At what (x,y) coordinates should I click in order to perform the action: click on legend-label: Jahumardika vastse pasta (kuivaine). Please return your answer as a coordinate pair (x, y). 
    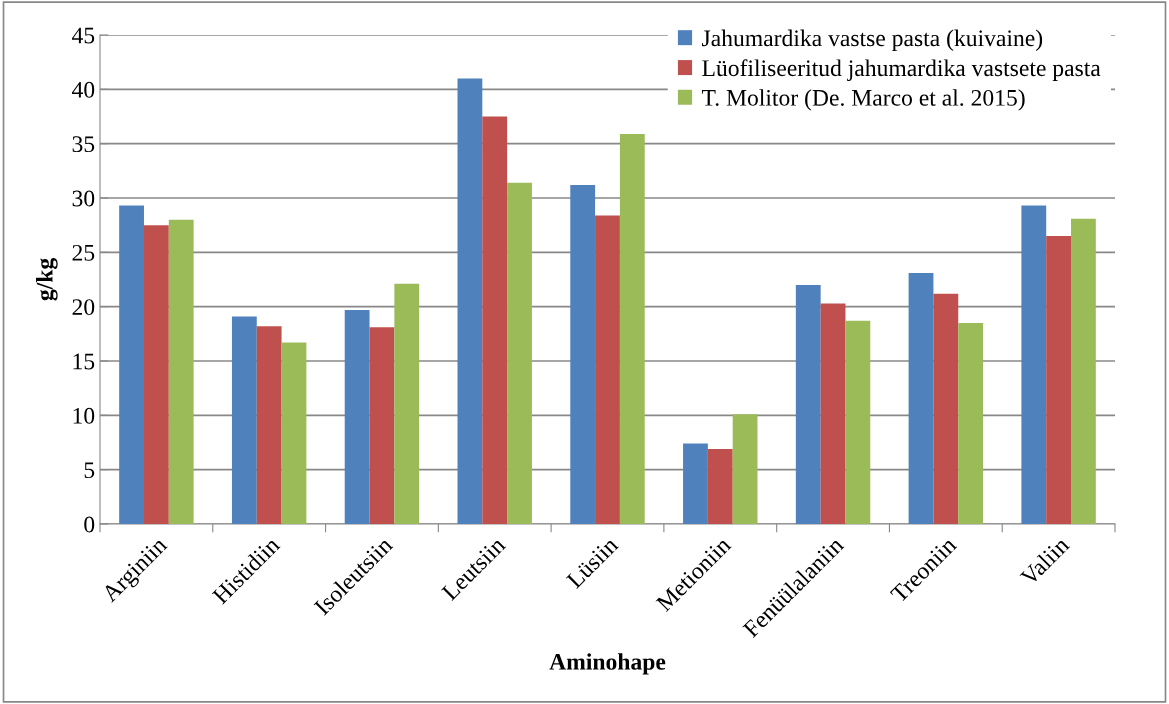
    Looking at the image, I should click on (872, 40).